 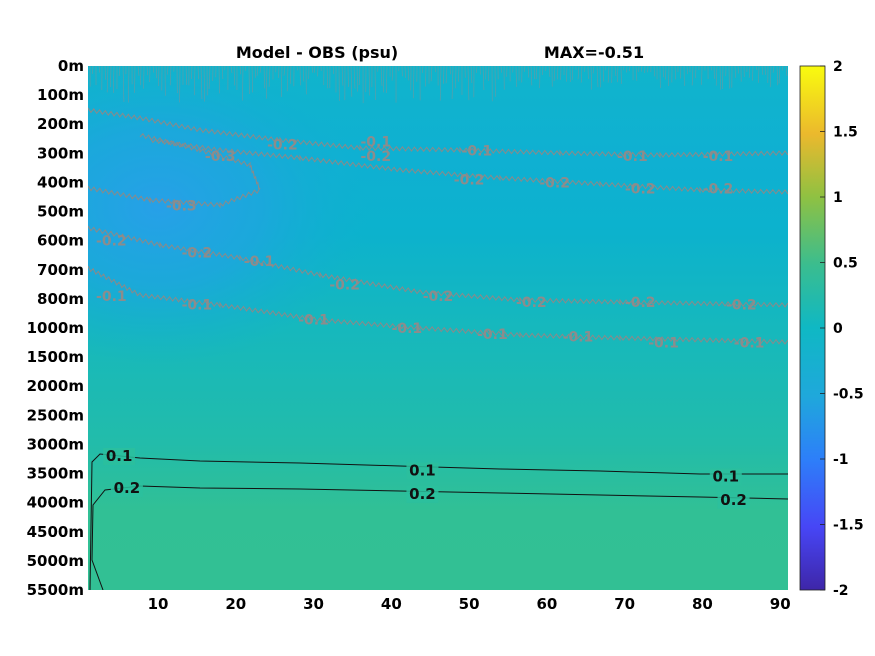 I want to click on colorbar-tick-label: -1, so click(x=841, y=460).